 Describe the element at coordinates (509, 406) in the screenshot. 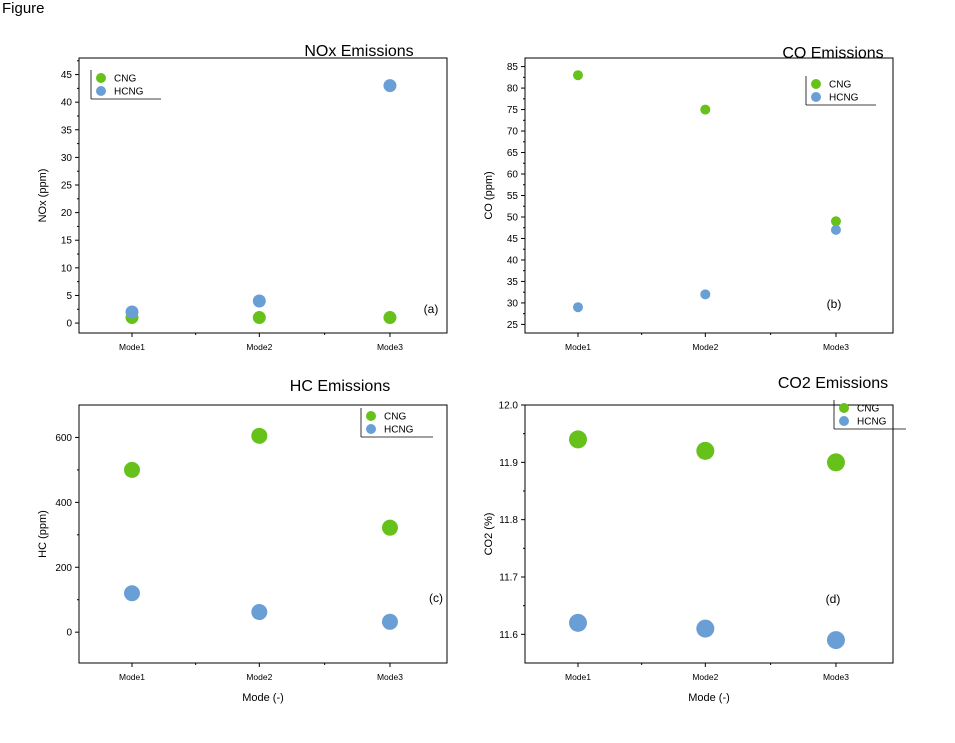

I see `y-tick-label: 12.0` at that location.